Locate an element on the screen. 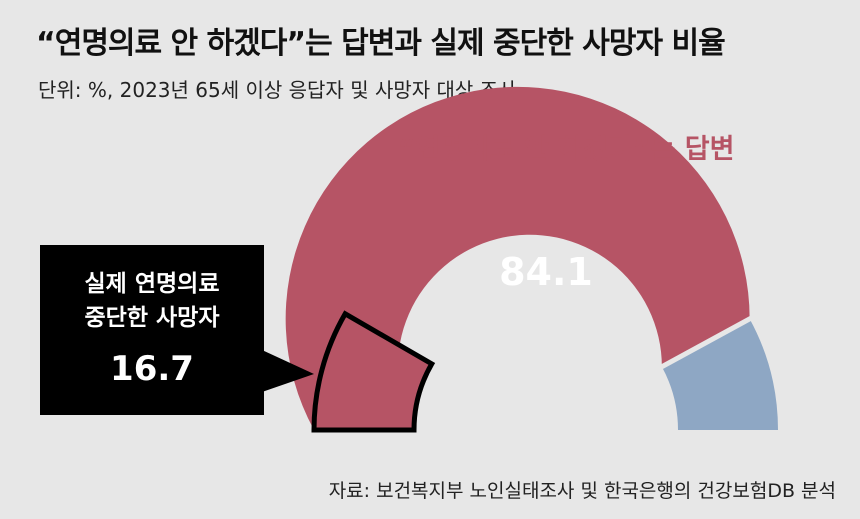 The height and width of the screenshot is (519, 860). answer-series-label: “연명의료 안 하겠다”는 답변 is located at coordinates (566, 149).